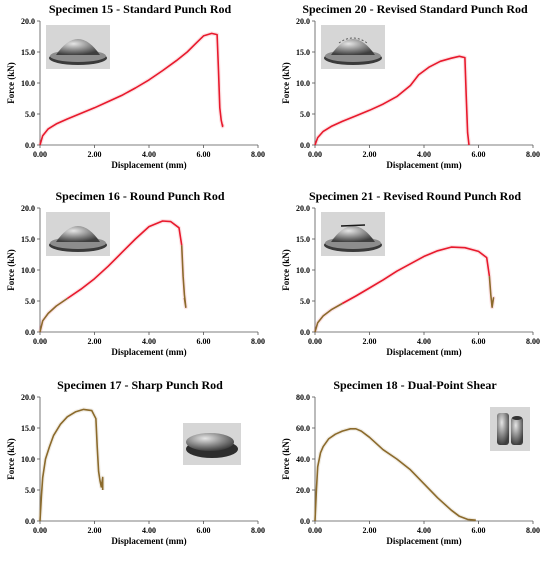 The height and width of the screenshot is (563, 550). I want to click on chart-title: Specimen 17 - Sharp Punch Rod, so click(140, 385).